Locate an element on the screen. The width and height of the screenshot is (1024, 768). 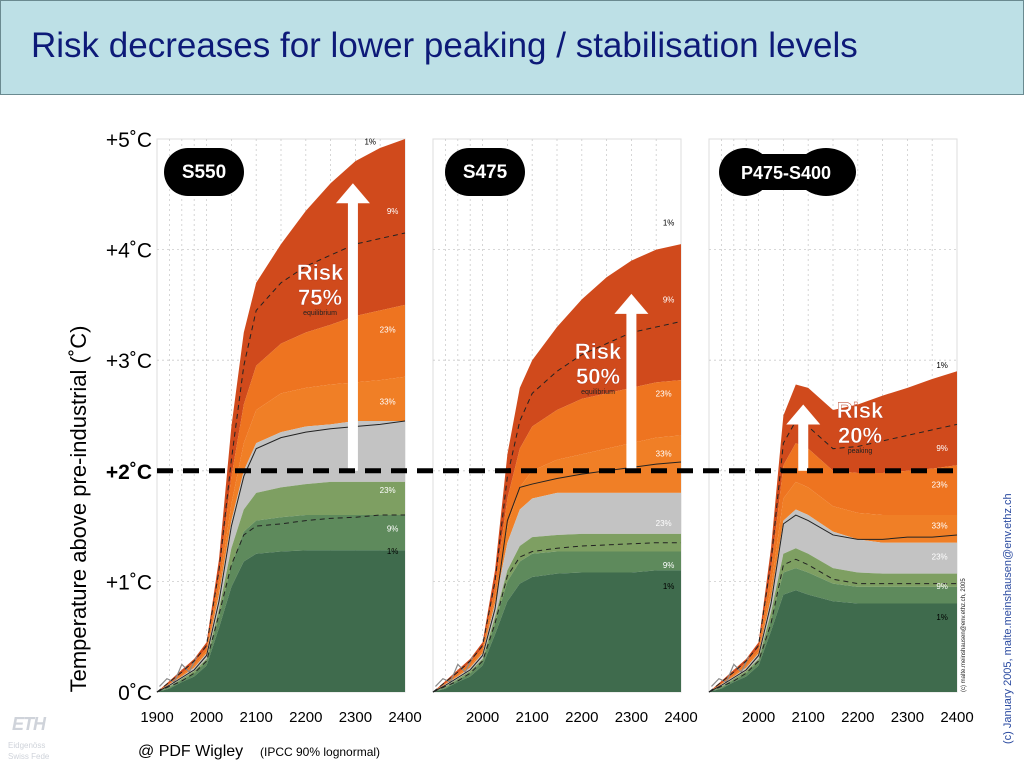
scenario-label: P475-S400 is located at coordinates (786, 173).